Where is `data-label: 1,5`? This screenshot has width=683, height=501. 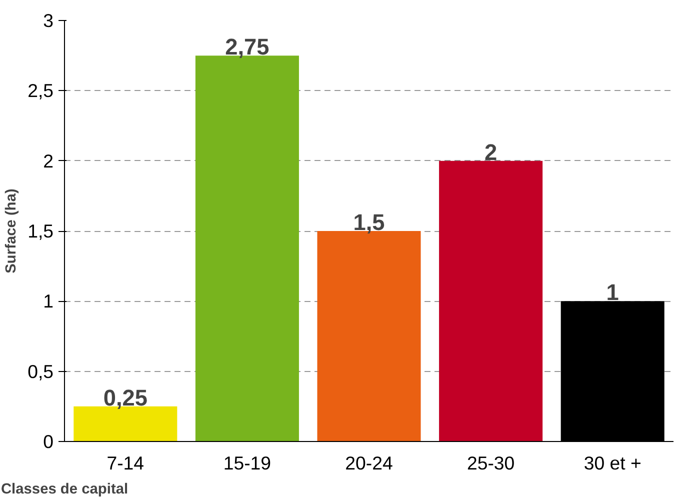
data-label: 1,5 is located at coordinates (369, 222).